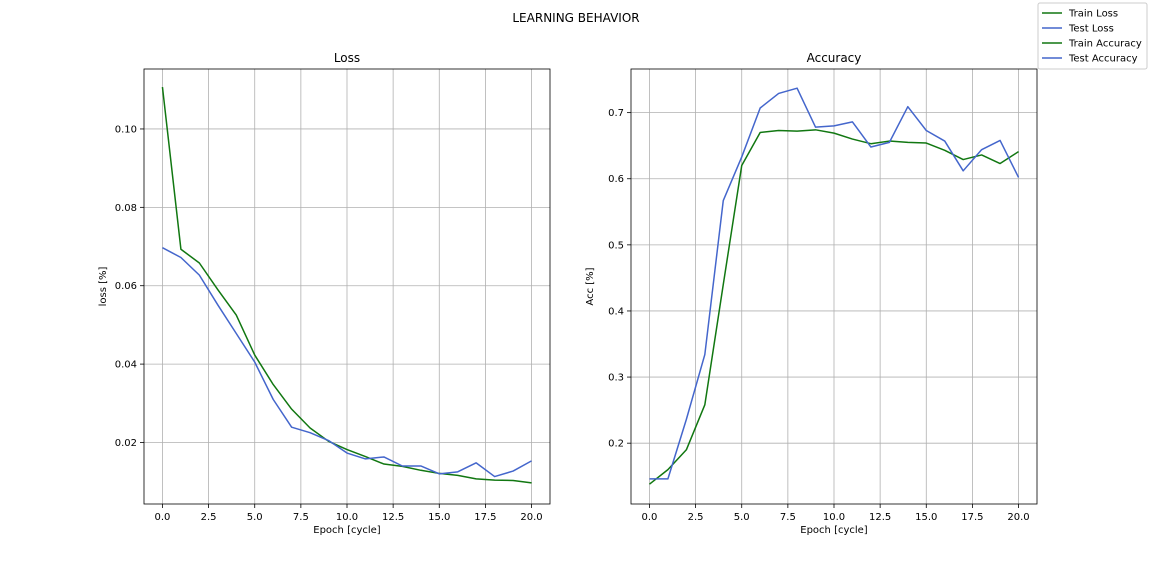 This screenshot has width=1152, height=576. Describe the element at coordinates (347, 530) in the screenshot. I see `loss-xlabel: Epoch [cycle]` at that location.